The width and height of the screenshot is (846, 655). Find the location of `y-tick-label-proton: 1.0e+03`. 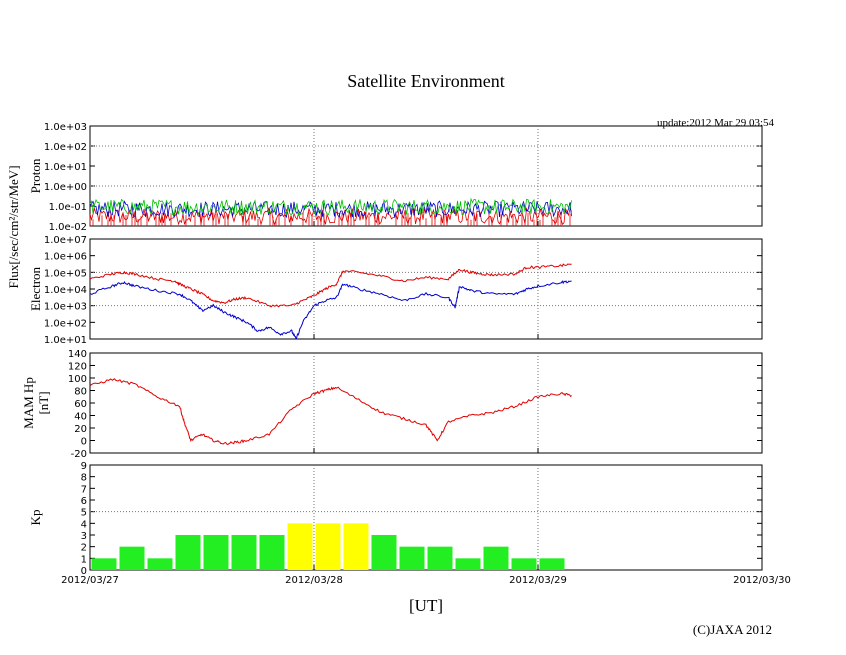

y-tick-label-proton: 1.0e+03 is located at coordinates (65, 127).